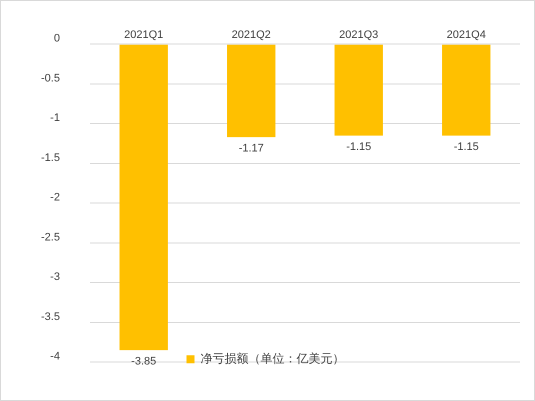 This screenshot has height=401, width=535. What do you see at coordinates (358, 34) in the screenshot?
I see `x-tick-label: 2021Q3` at bounding box center [358, 34].